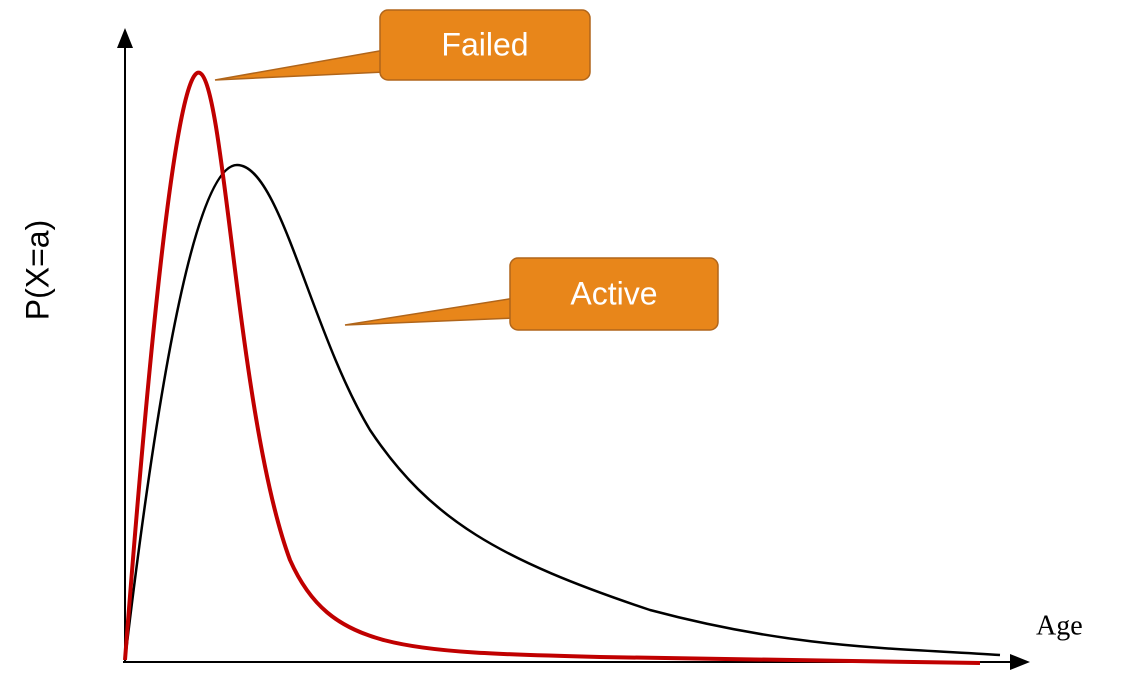 The image size is (1143, 685). What do you see at coordinates (125, 38) in the screenshot?
I see `y-axis-arrow` at bounding box center [125, 38].